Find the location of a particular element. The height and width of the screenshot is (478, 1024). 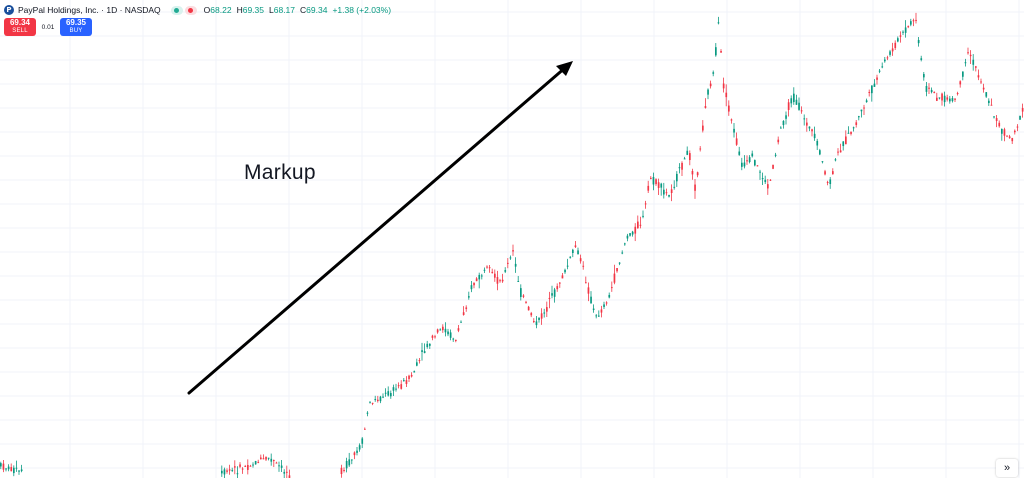

scroll-to-realtime-button: » is located at coordinates (1007, 468).